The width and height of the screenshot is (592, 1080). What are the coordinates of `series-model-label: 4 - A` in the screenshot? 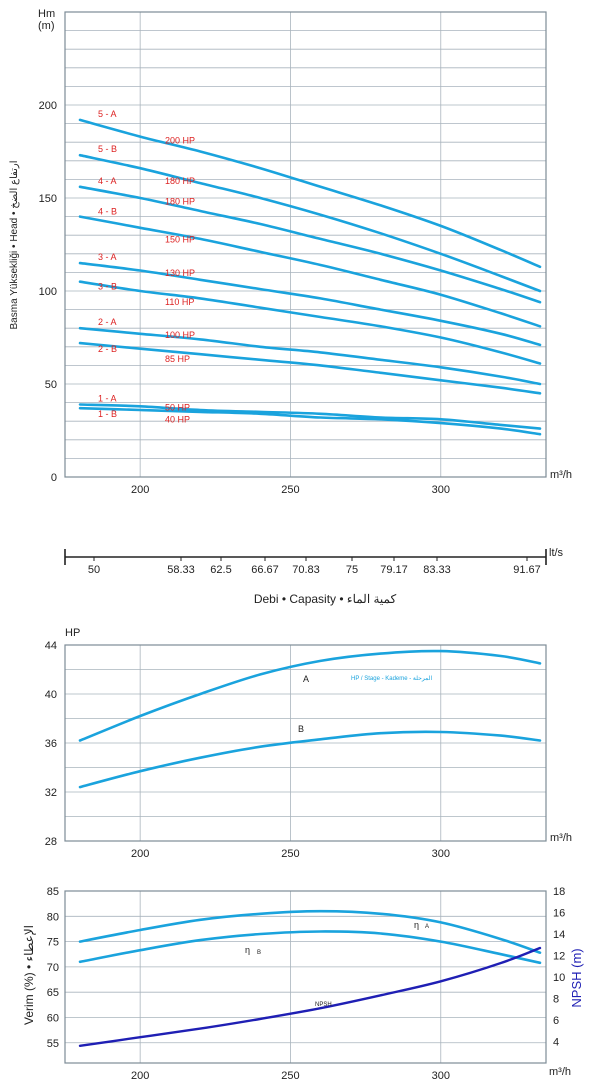 It's located at (107, 181).